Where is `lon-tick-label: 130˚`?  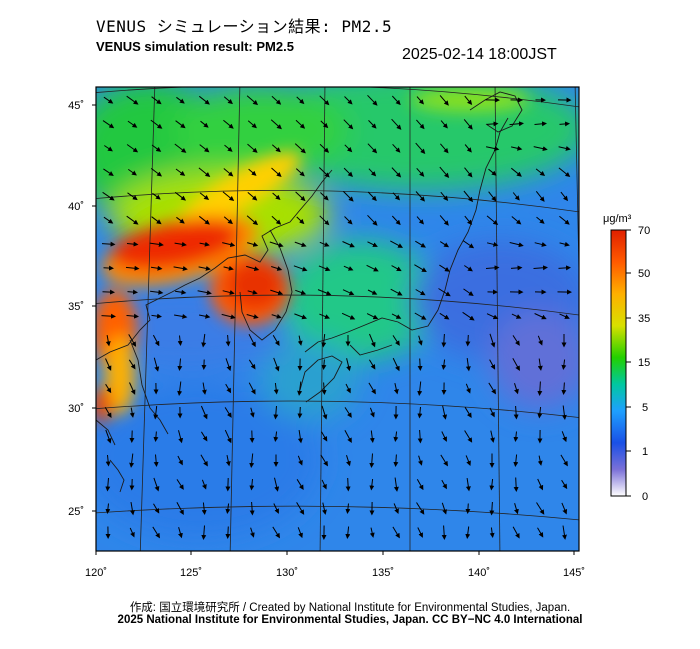
lon-tick-label: 130˚ is located at coordinates (287, 573).